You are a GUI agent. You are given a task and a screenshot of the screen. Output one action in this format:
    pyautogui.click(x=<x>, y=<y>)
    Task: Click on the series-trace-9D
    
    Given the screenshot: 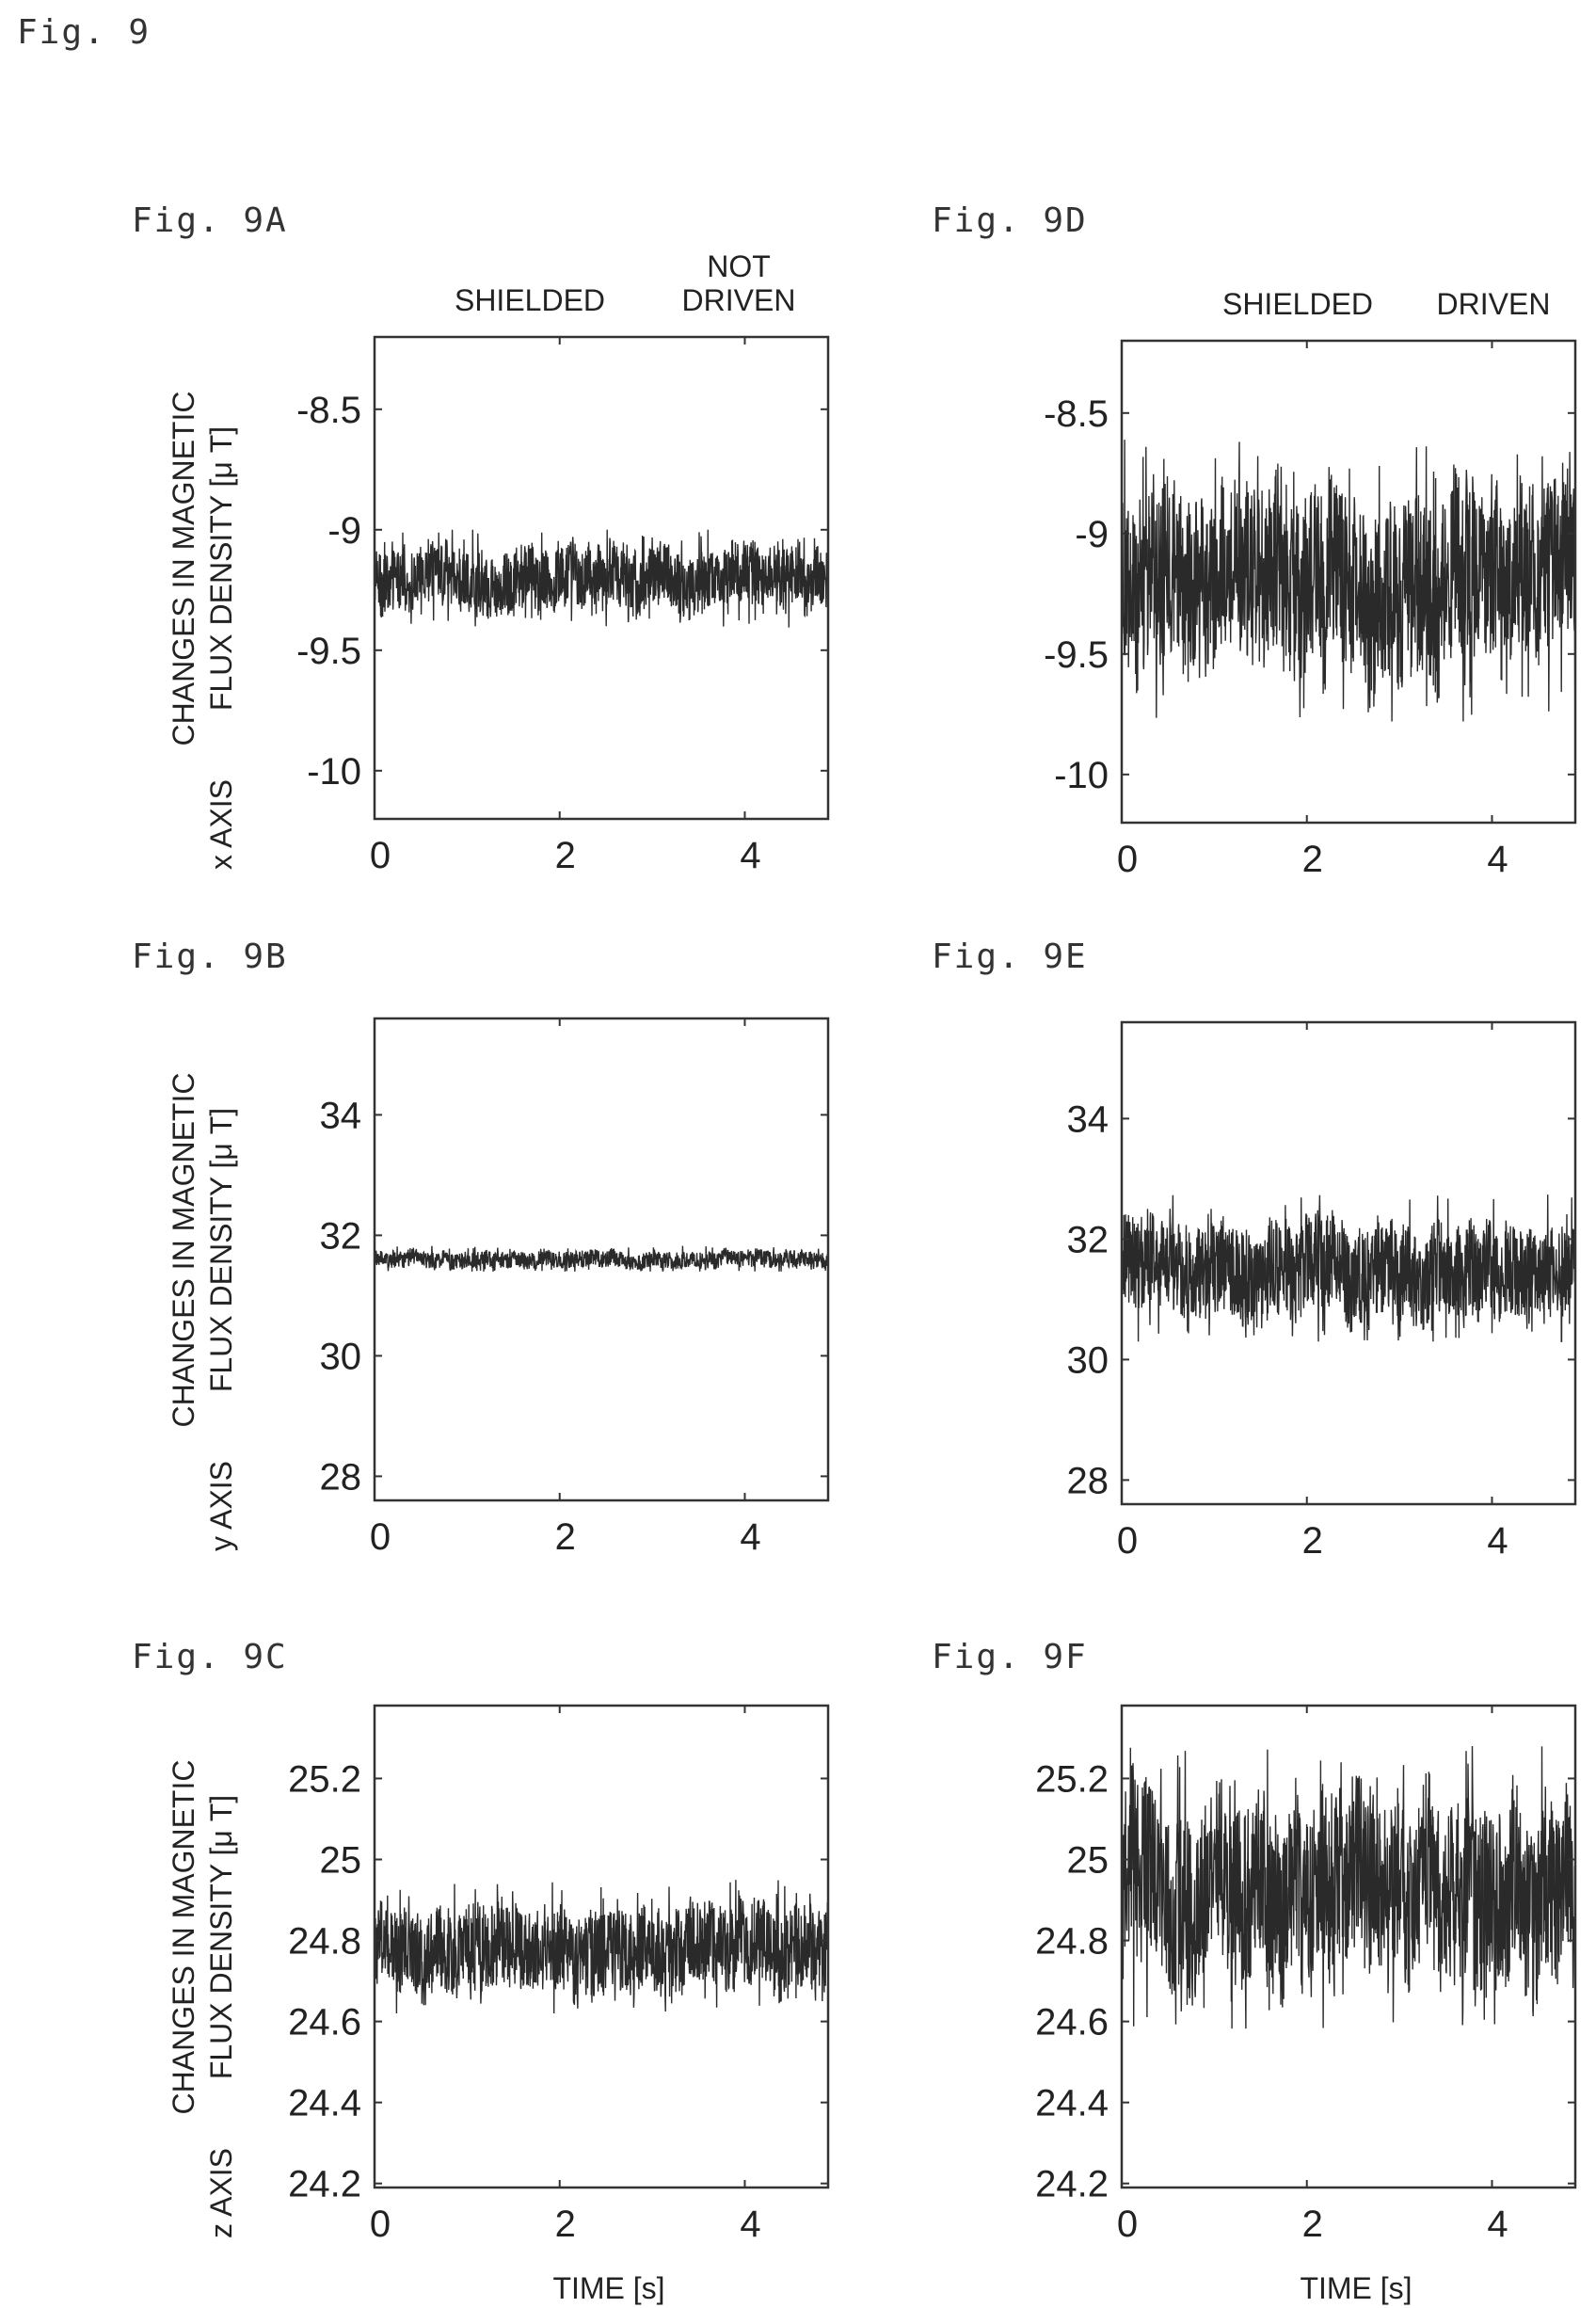 What is the action you would take?
    pyautogui.click(x=1348, y=581)
    